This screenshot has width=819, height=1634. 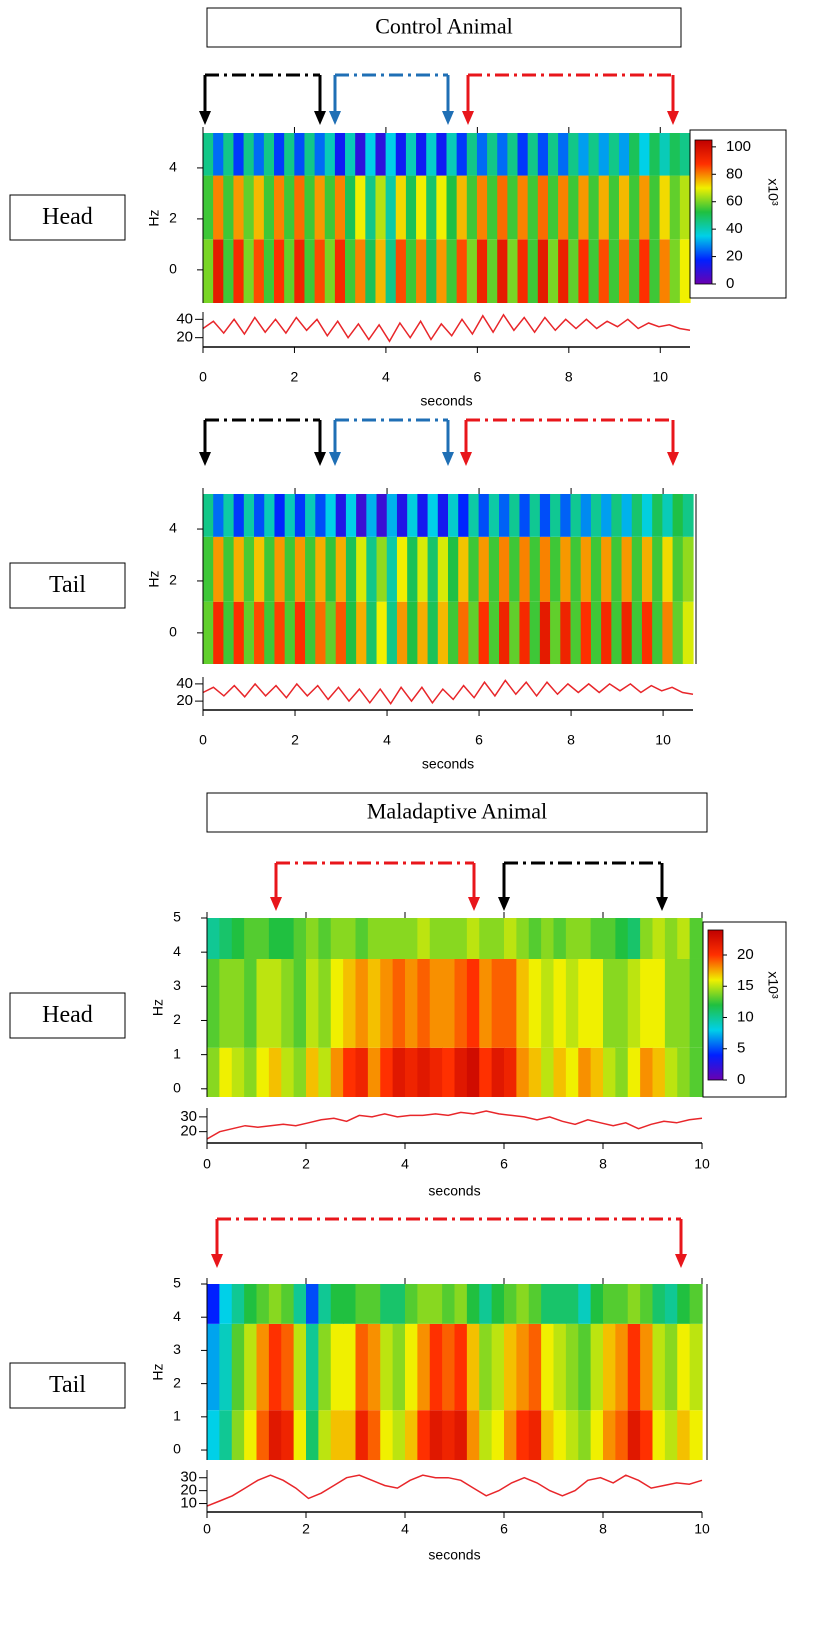 I want to click on x-tick-label: 8, so click(x=603, y=1529).